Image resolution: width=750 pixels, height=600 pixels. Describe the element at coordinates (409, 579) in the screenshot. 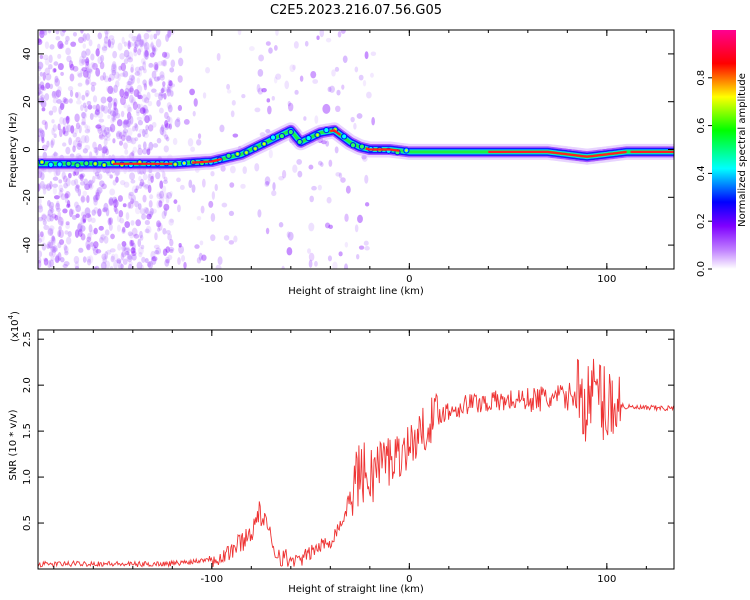

I see `snr-x-tick-label: 0` at that location.